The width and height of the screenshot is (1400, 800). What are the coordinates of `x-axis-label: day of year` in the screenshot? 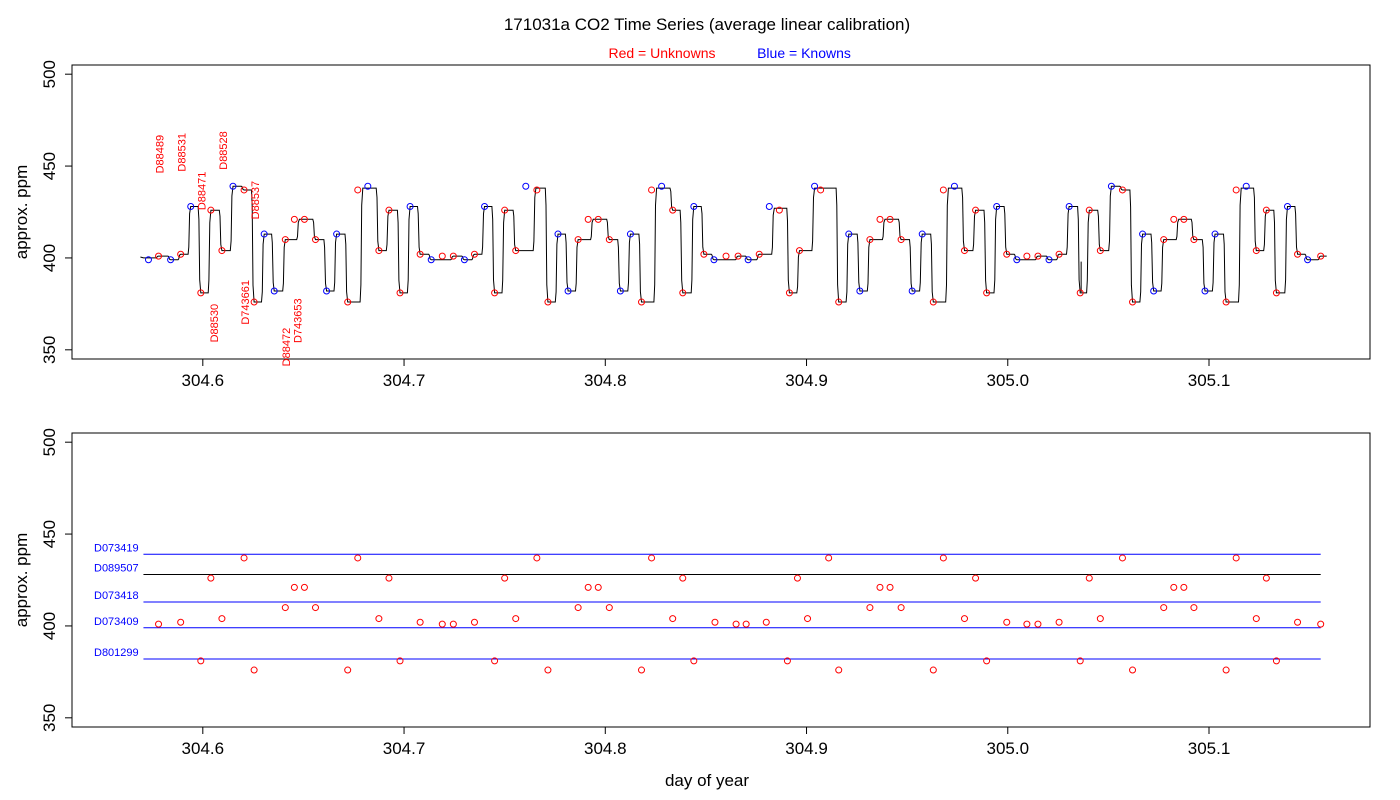 It's located at (707, 780).